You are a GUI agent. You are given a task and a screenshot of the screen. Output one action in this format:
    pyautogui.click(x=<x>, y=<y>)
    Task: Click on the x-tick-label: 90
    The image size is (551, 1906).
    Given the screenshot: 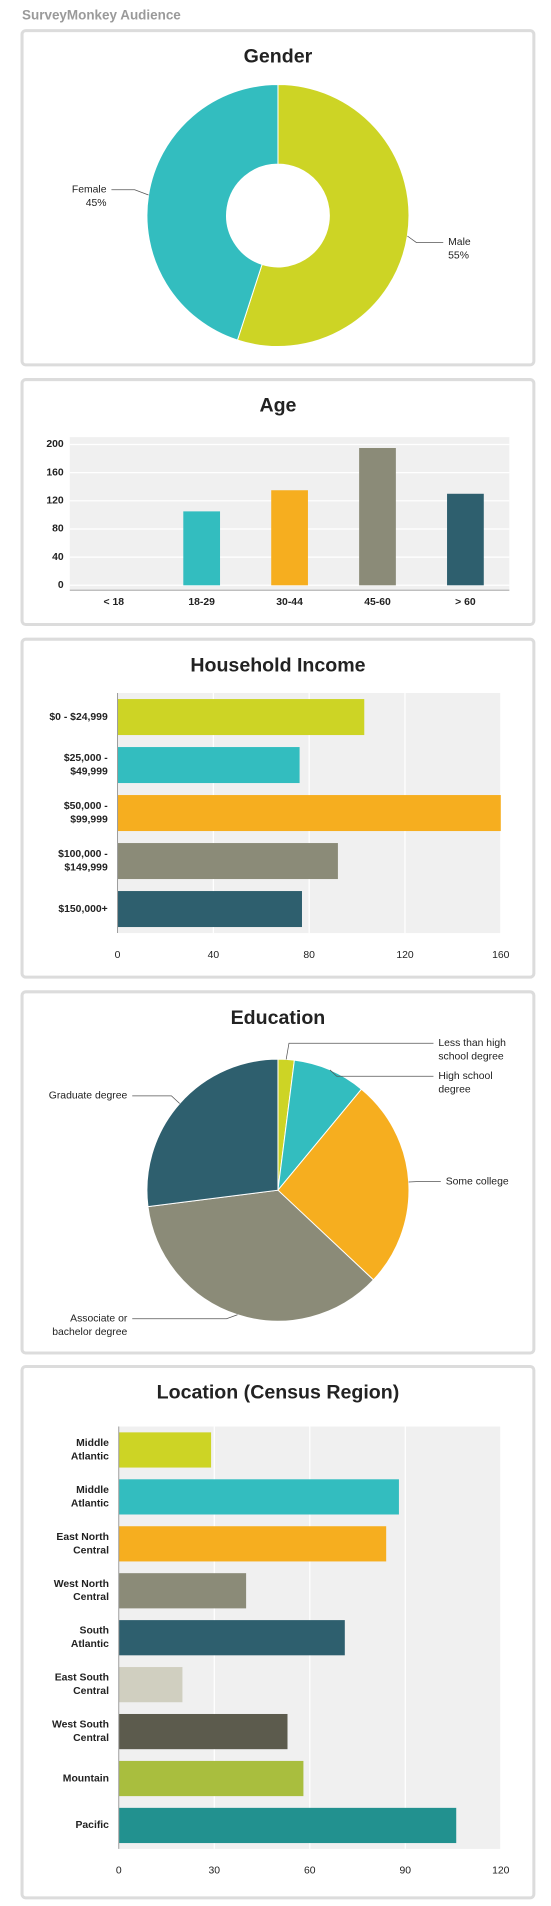 What is the action you would take?
    pyautogui.click(x=406, y=1871)
    